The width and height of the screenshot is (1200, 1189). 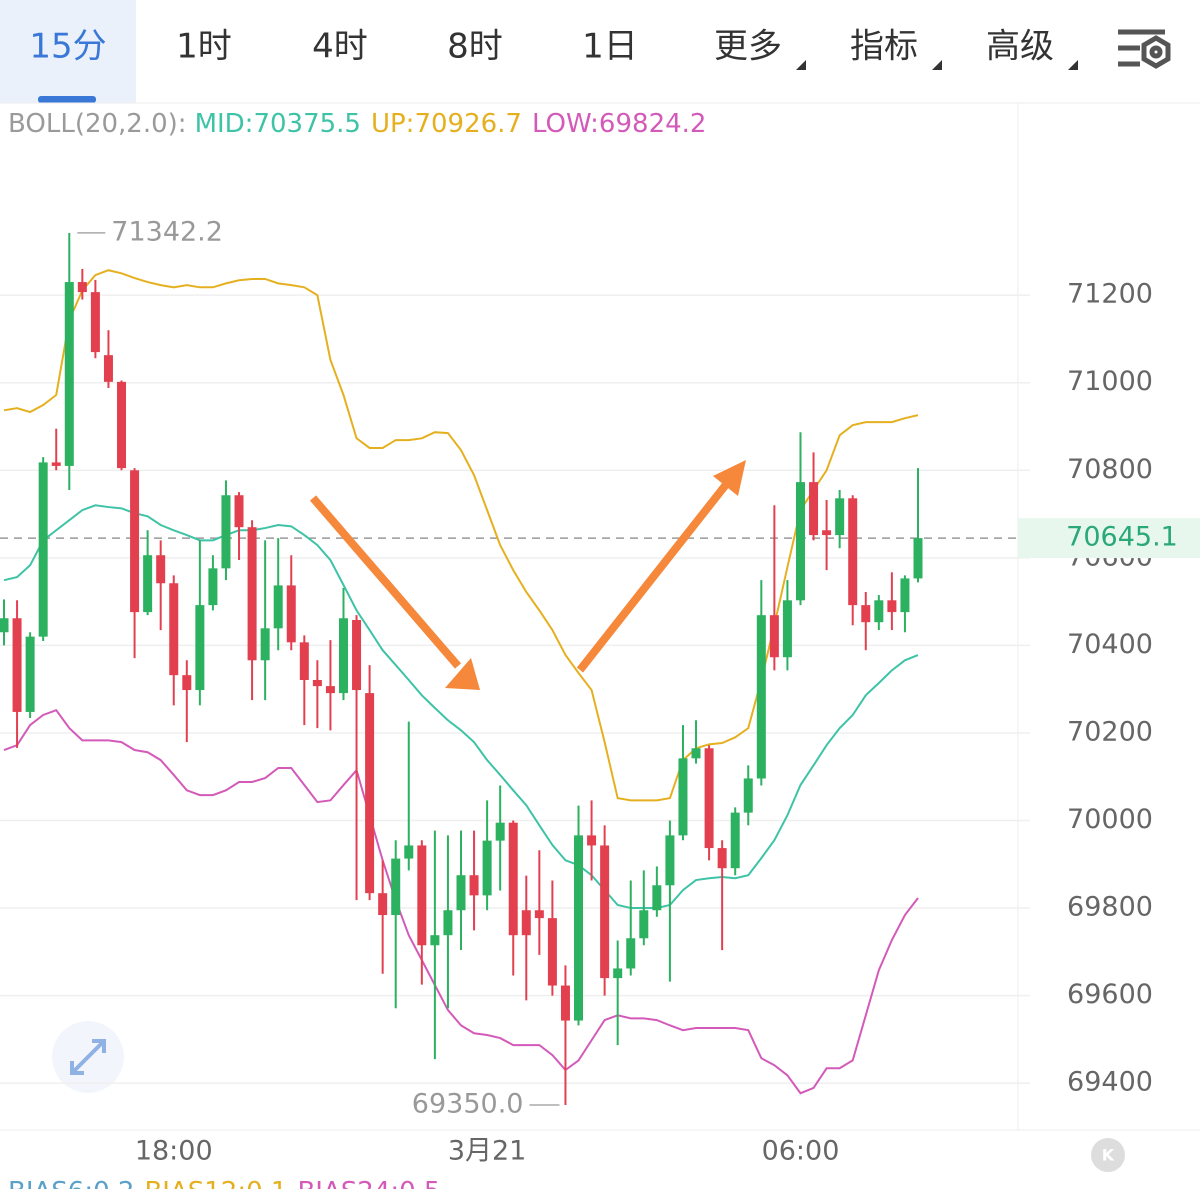 What do you see at coordinates (1110, 907) in the screenshot?
I see `y-tick-label: 69800` at bounding box center [1110, 907].